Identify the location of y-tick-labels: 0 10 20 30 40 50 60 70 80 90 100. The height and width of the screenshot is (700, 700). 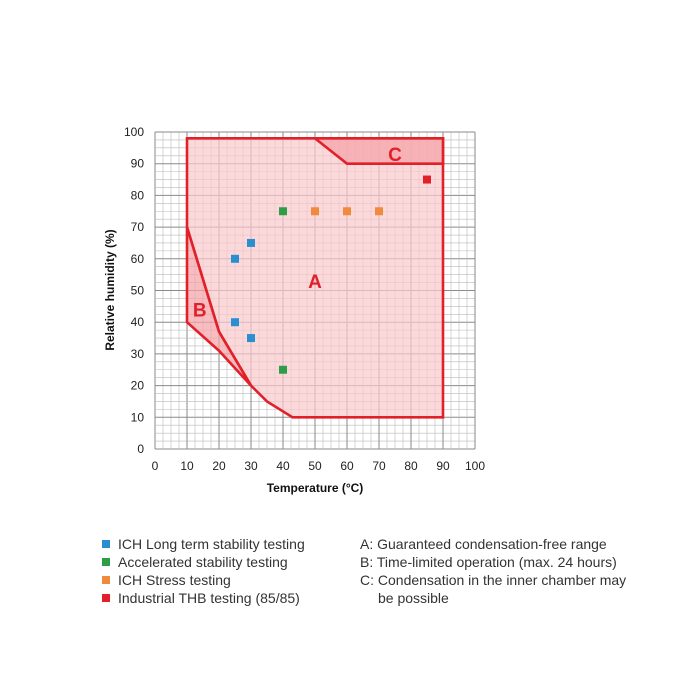
(134, 290).